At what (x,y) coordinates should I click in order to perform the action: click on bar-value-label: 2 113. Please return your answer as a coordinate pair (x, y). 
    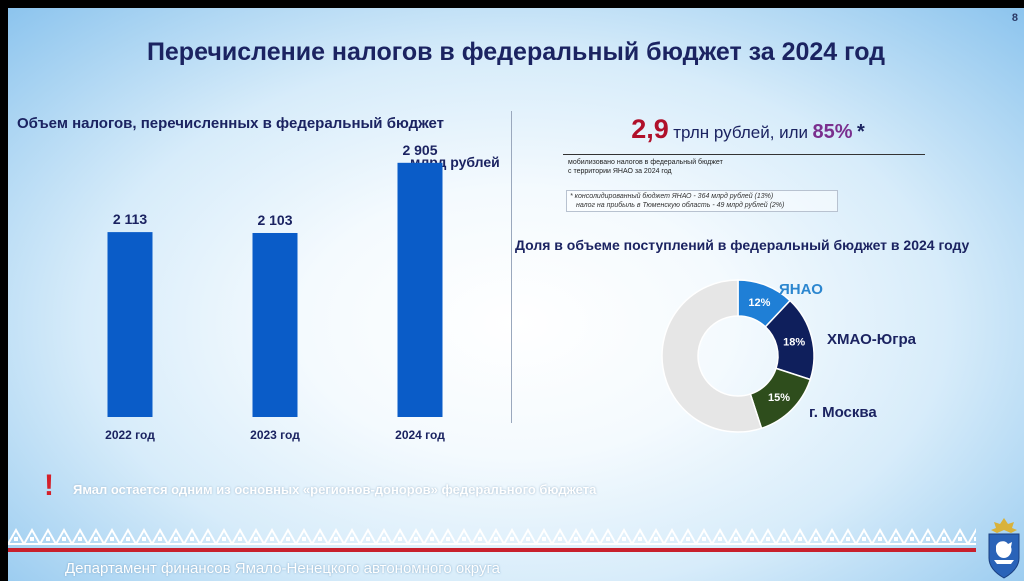
    Looking at the image, I should click on (130, 219).